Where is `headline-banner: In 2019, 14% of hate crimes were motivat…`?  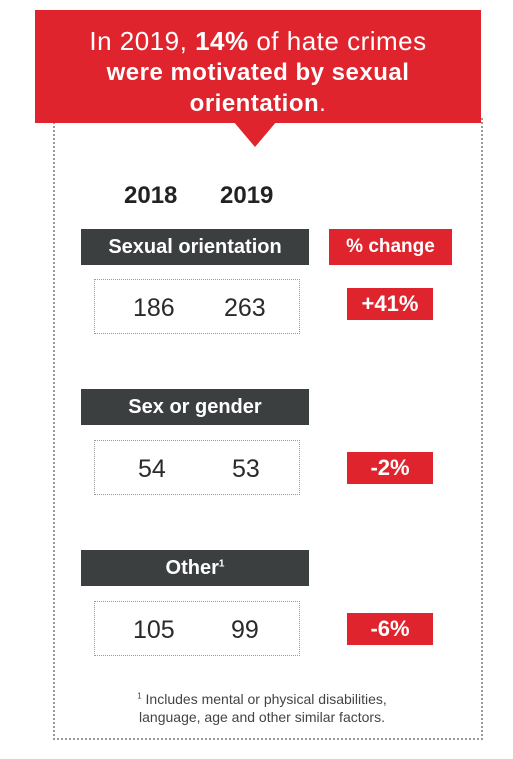
headline-banner: In 2019, 14% of hate crimes were motivat… is located at coordinates (258, 66).